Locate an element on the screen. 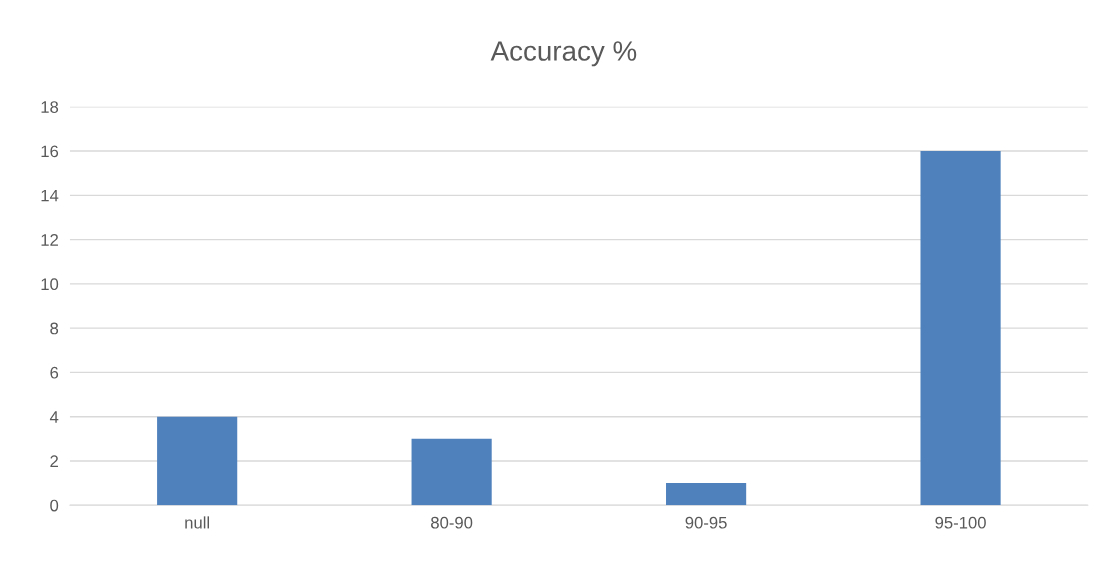 The image size is (1110, 562). y-tick-label: 18 is located at coordinates (50, 107).